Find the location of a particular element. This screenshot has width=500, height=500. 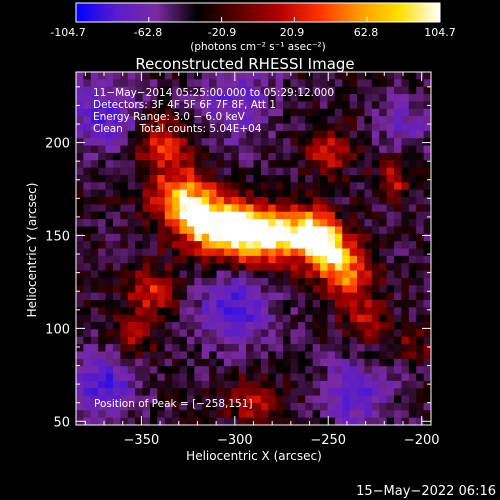

plot-date-stamp: 15−May−2022 06:16 is located at coordinates (426, 491).